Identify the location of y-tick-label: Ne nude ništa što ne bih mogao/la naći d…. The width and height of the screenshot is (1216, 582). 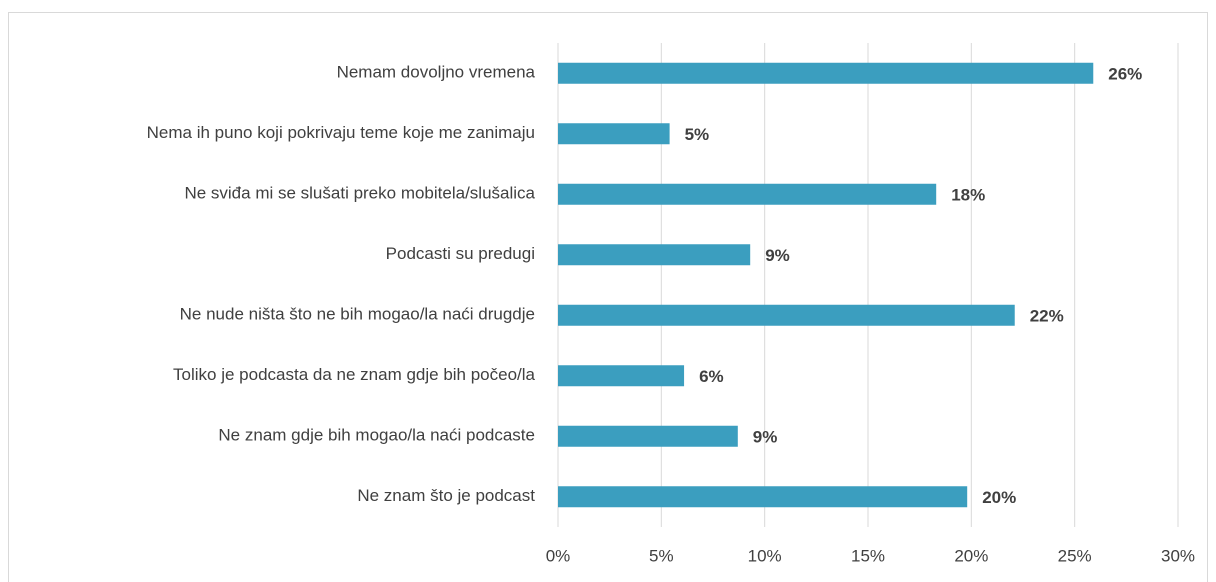
(357, 314).